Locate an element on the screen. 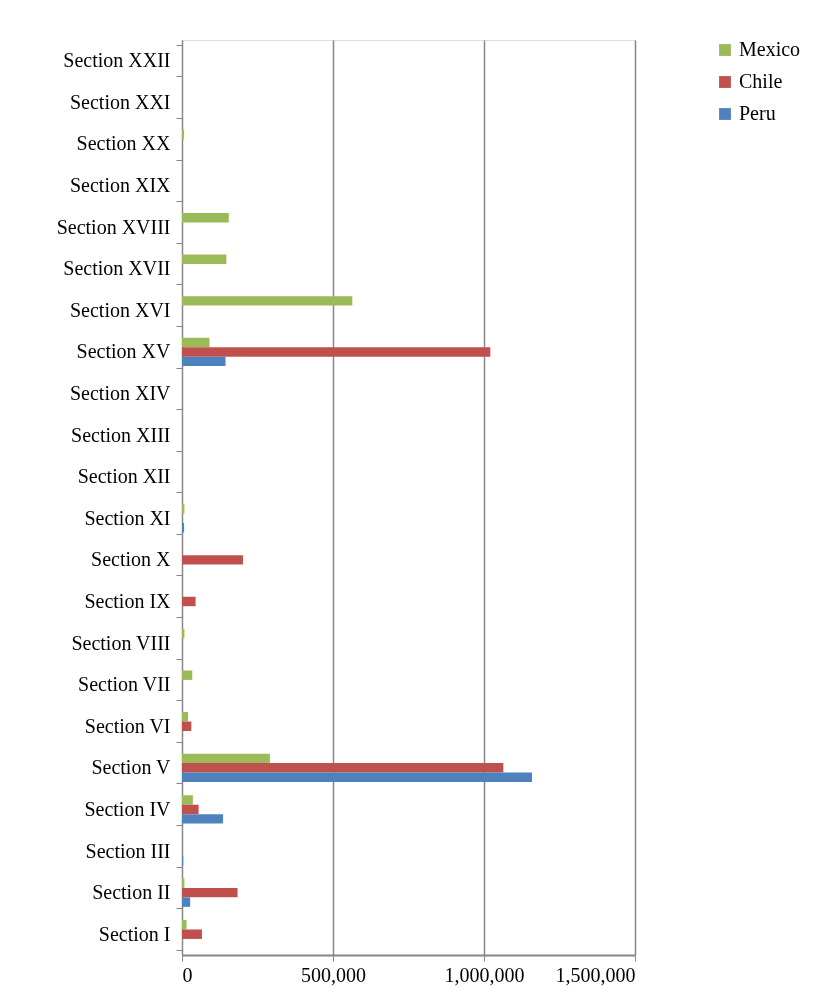 Image resolution: width=832 pixels, height=1004 pixels. y-tick-label: Section XIII is located at coordinates (121, 434).